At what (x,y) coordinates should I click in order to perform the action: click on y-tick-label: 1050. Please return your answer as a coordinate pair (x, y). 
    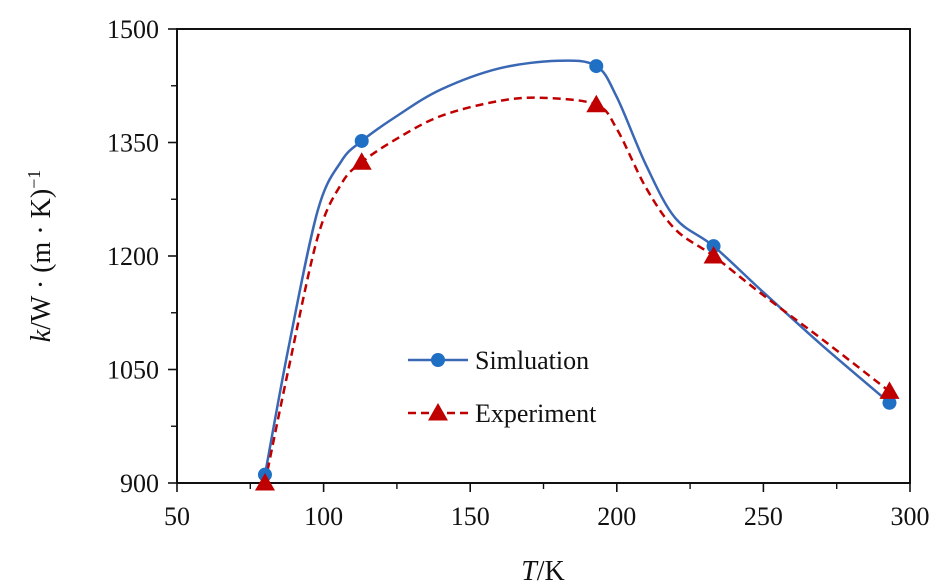
    Looking at the image, I should click on (133, 370).